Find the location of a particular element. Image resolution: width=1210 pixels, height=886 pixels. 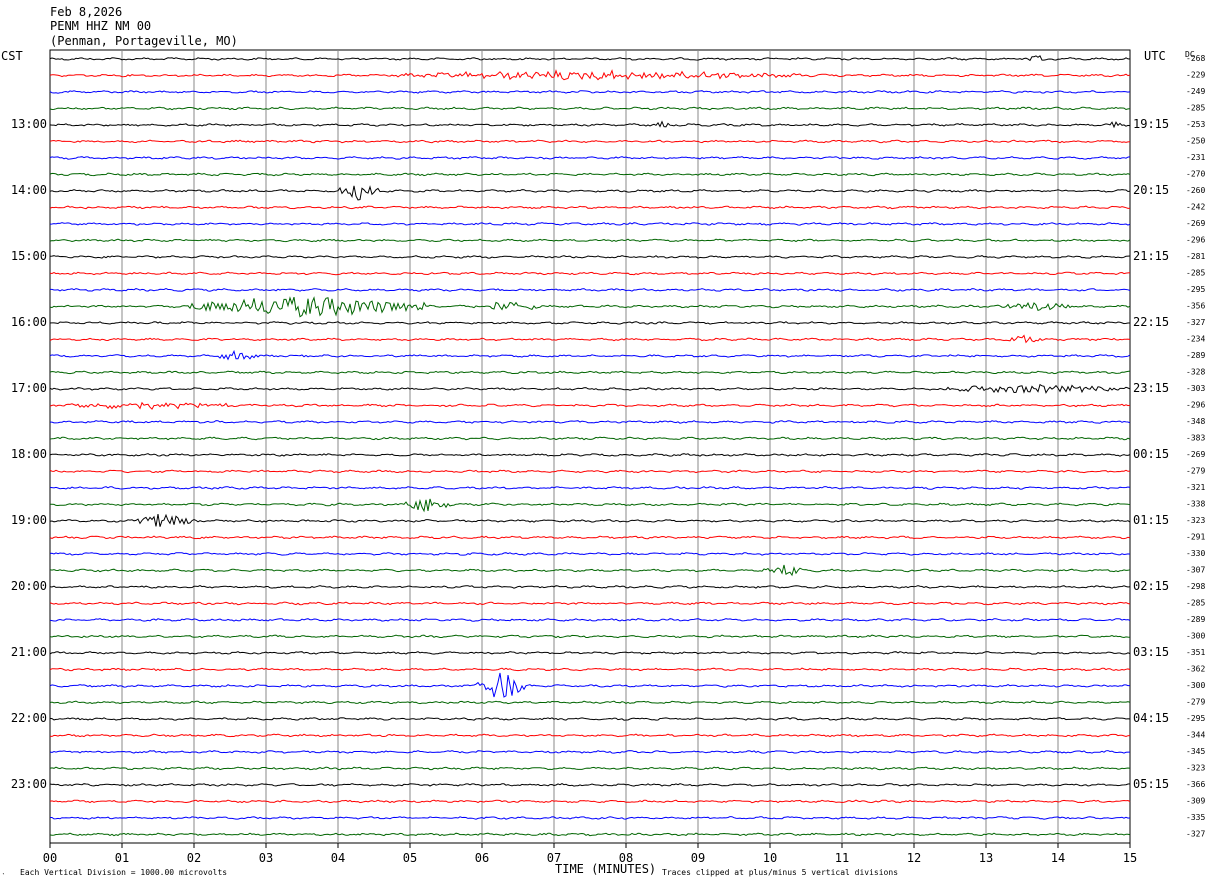

dc-offset-label: -281 is located at coordinates (1195, 256).